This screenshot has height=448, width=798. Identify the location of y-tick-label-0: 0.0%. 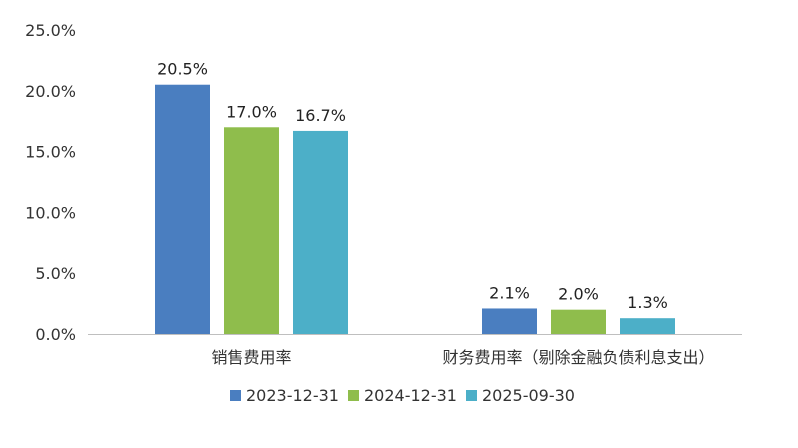
(55, 334).